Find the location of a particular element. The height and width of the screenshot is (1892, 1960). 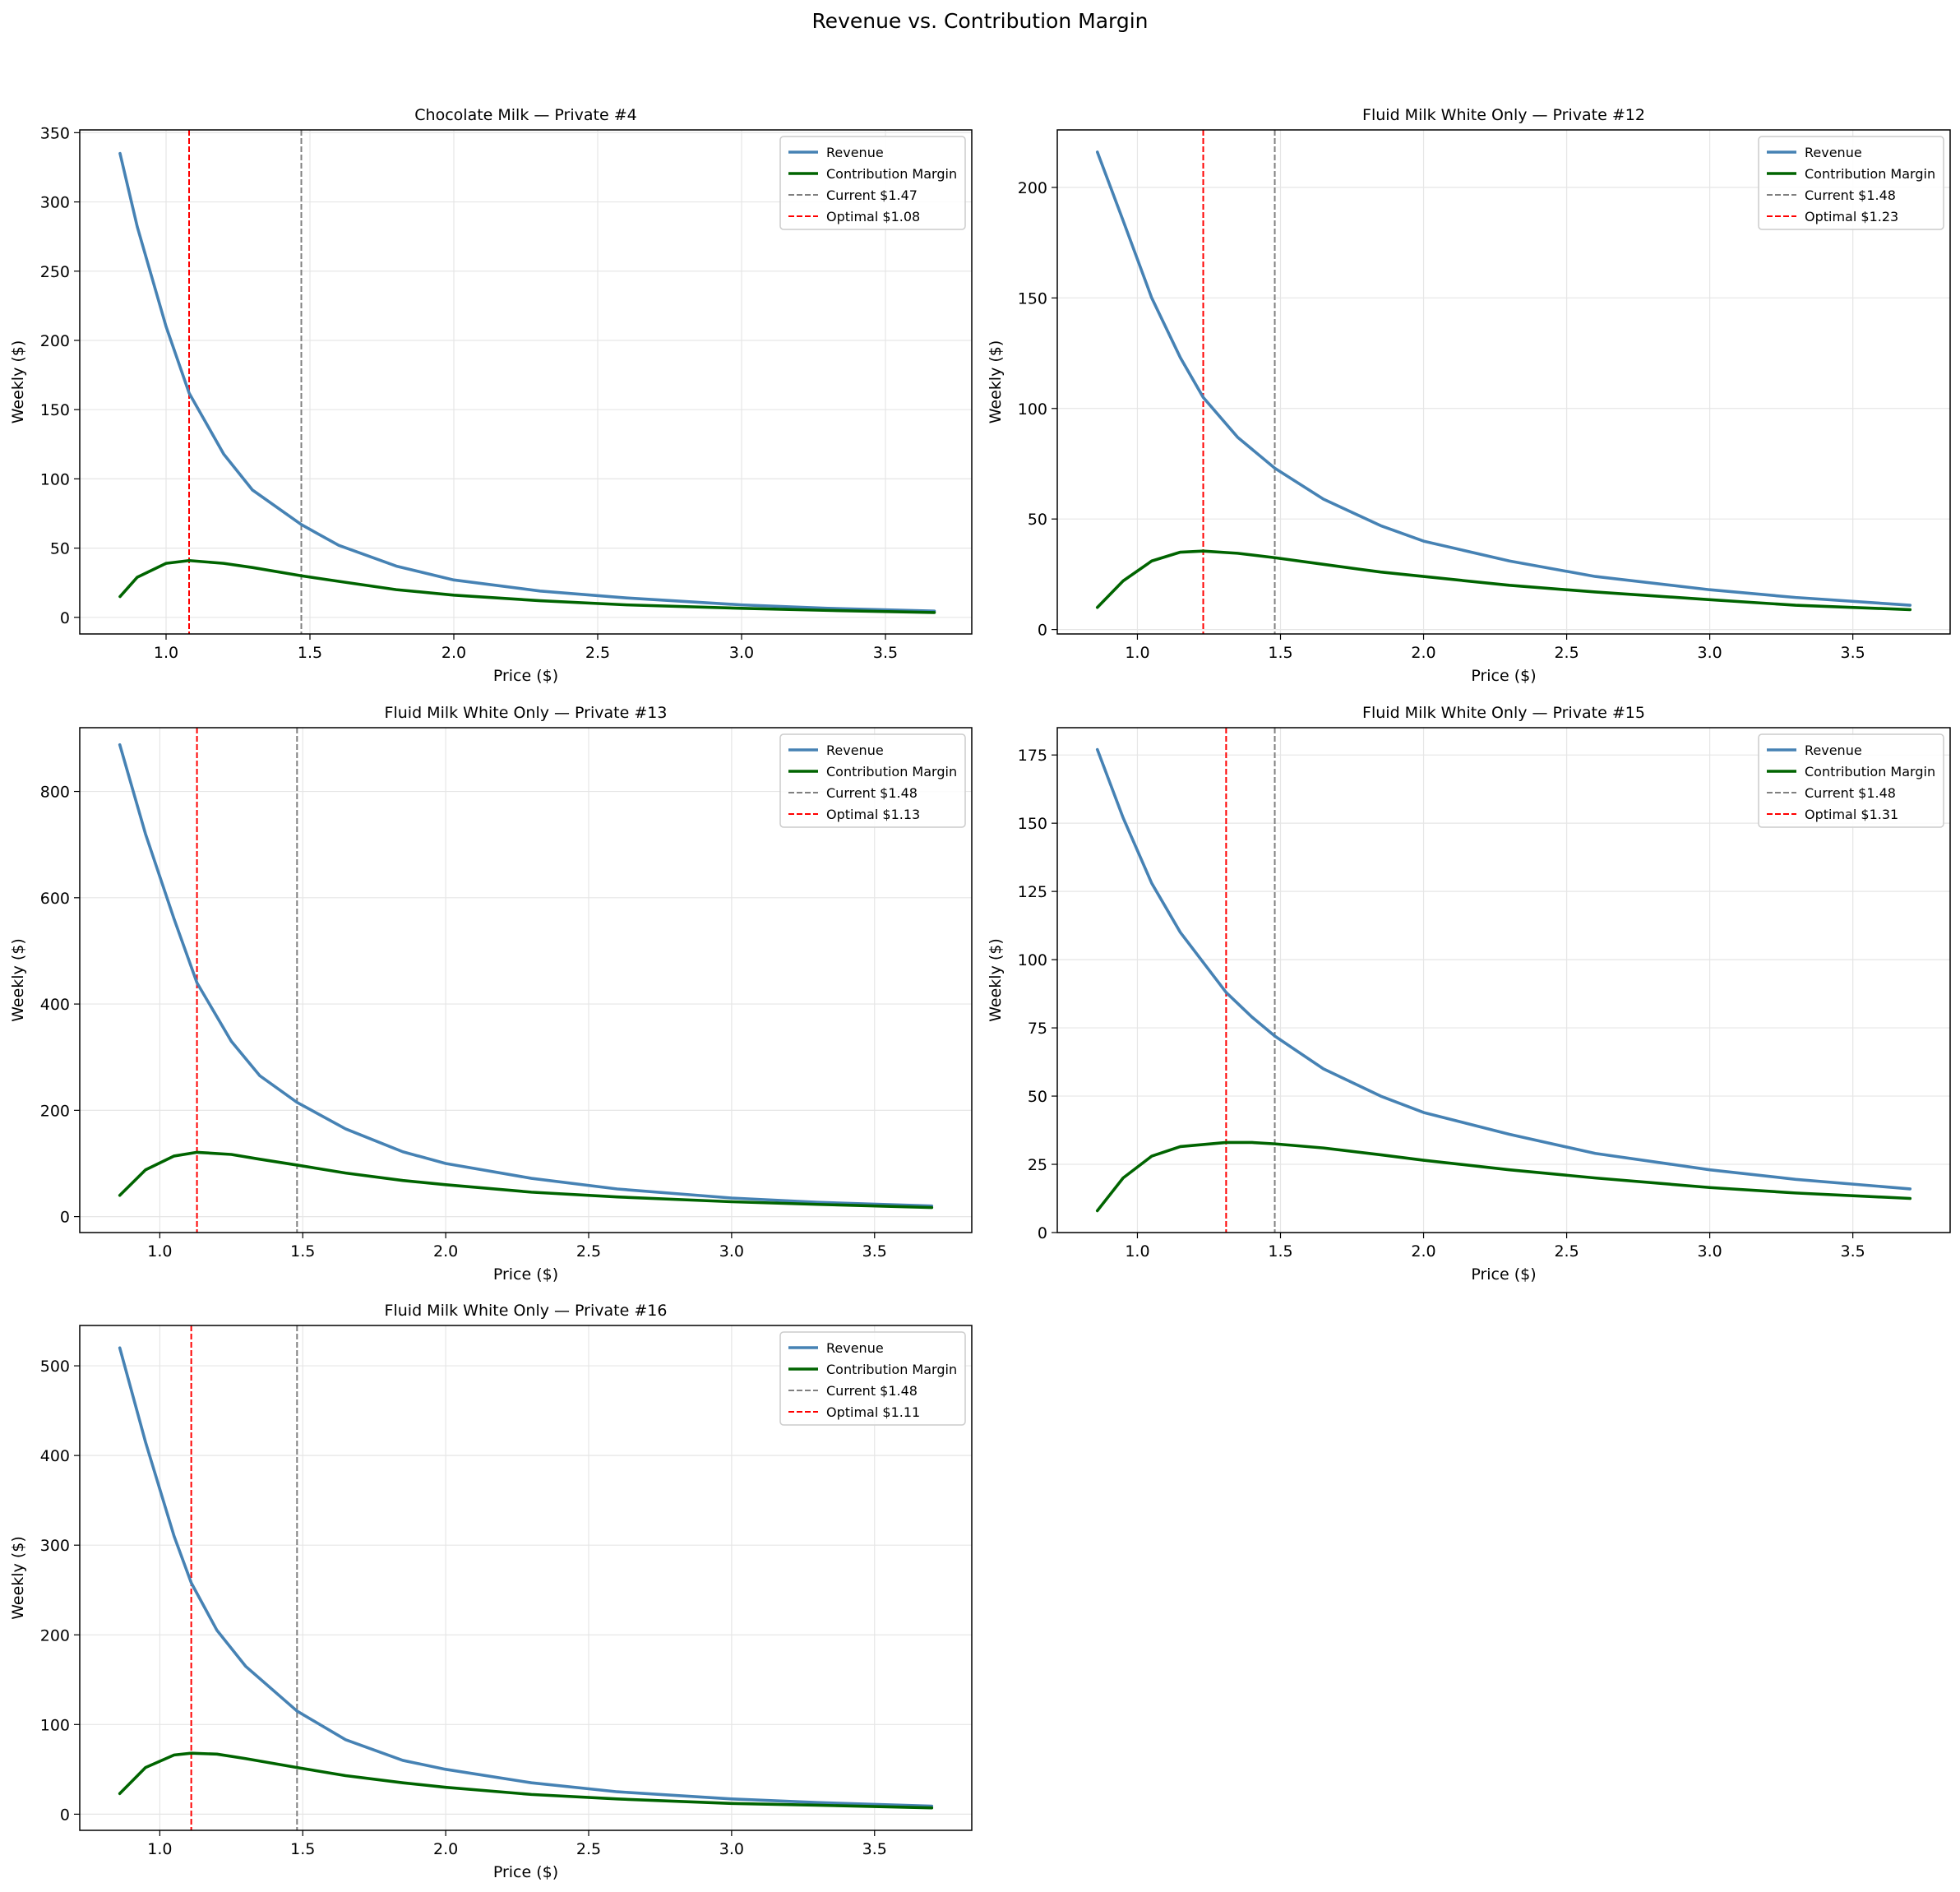

subplot-title: Fluid Milk White Only — Private #15 is located at coordinates (1503, 713).